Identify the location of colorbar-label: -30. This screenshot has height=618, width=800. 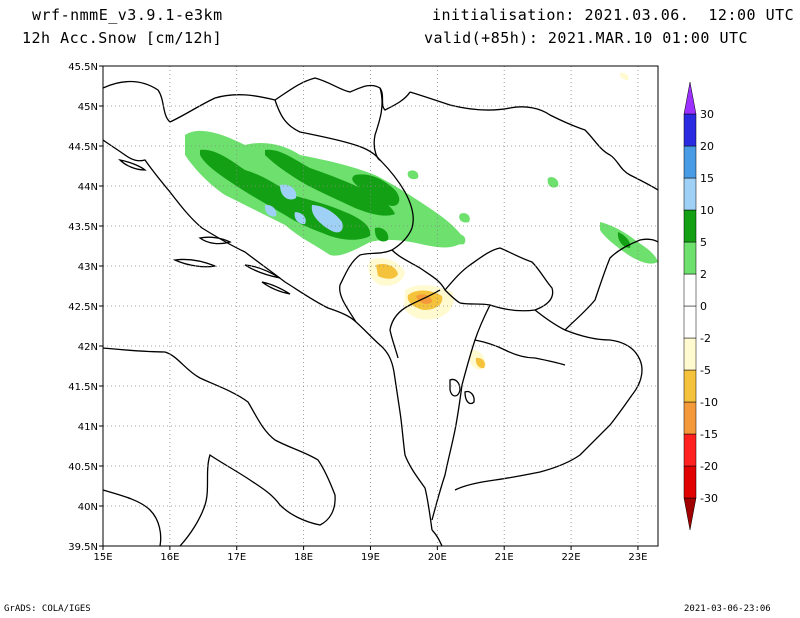
(709, 498).